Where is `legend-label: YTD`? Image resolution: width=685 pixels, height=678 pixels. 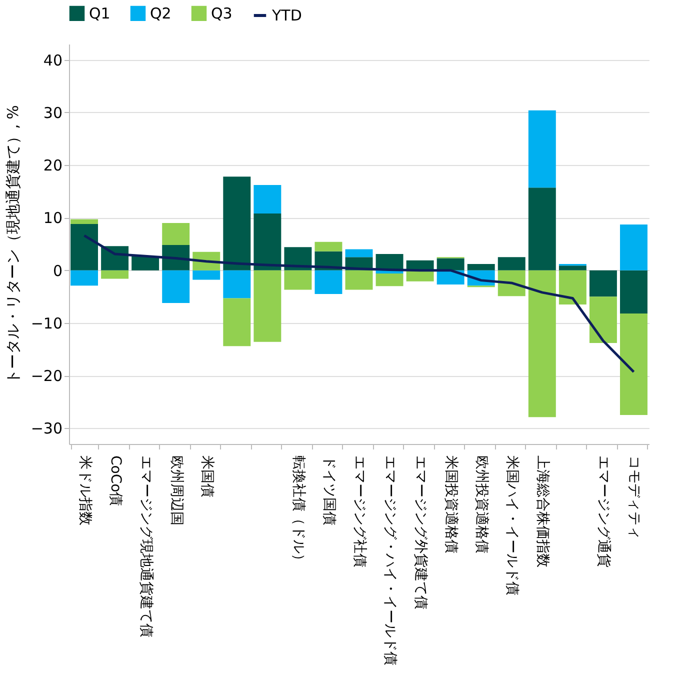
legend-label: YTD is located at coordinates (286, 15).